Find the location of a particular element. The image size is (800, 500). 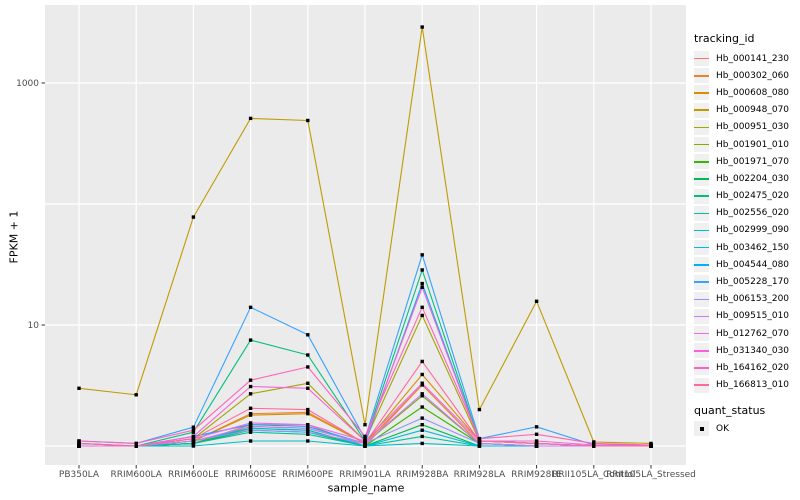

tracking-id-legend-title: tracking_id is located at coordinates (724, 38).